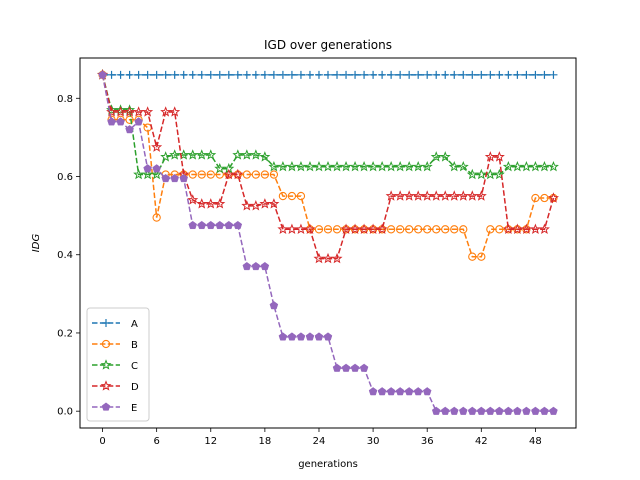 This screenshot has width=640, height=480. What do you see at coordinates (106, 385) in the screenshot?
I see `legend-marker-d` at bounding box center [106, 385].